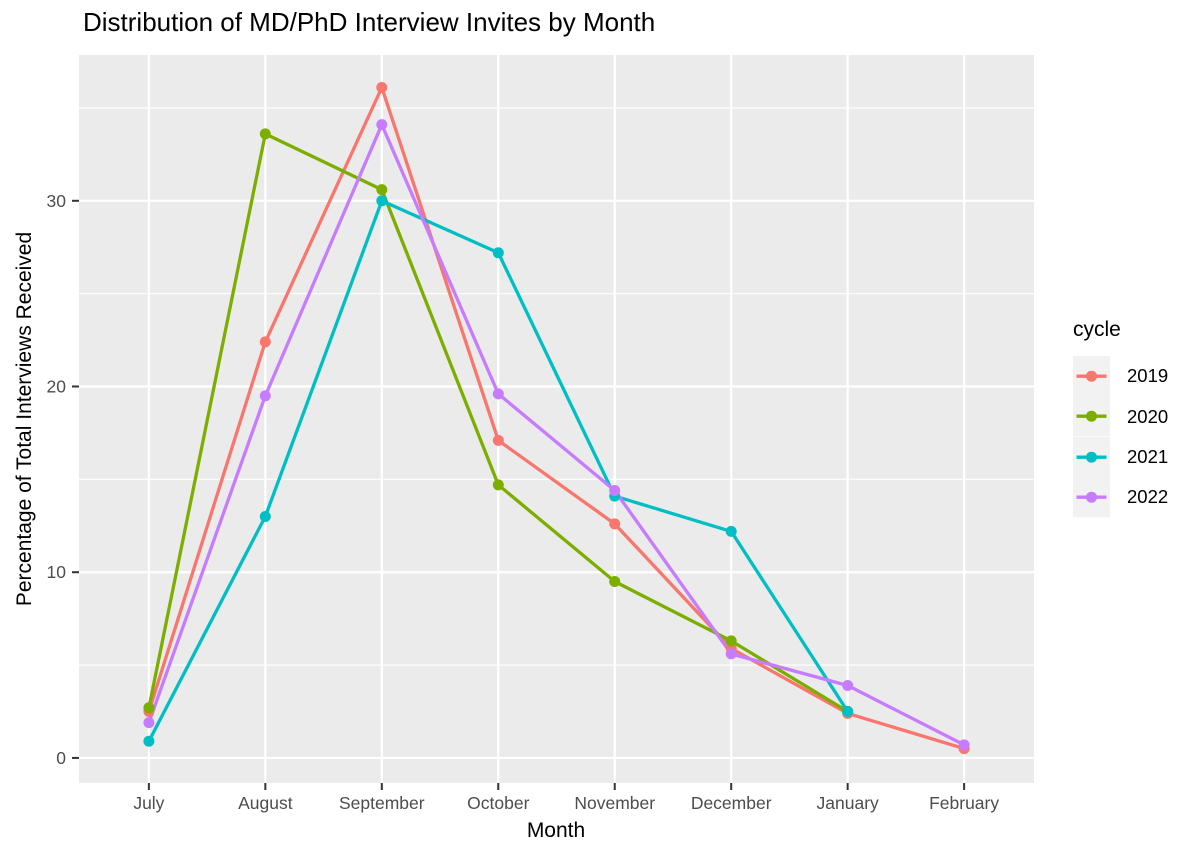  What do you see at coordinates (57, 387) in the screenshot?
I see `y-tick-label: 20` at bounding box center [57, 387].